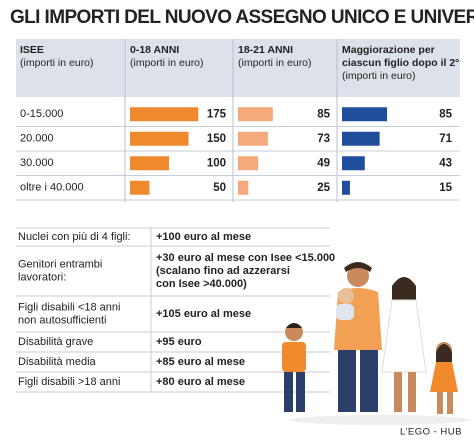  What do you see at coordinates (445, 163) in the screenshot?
I see `value-label: 43` at bounding box center [445, 163].